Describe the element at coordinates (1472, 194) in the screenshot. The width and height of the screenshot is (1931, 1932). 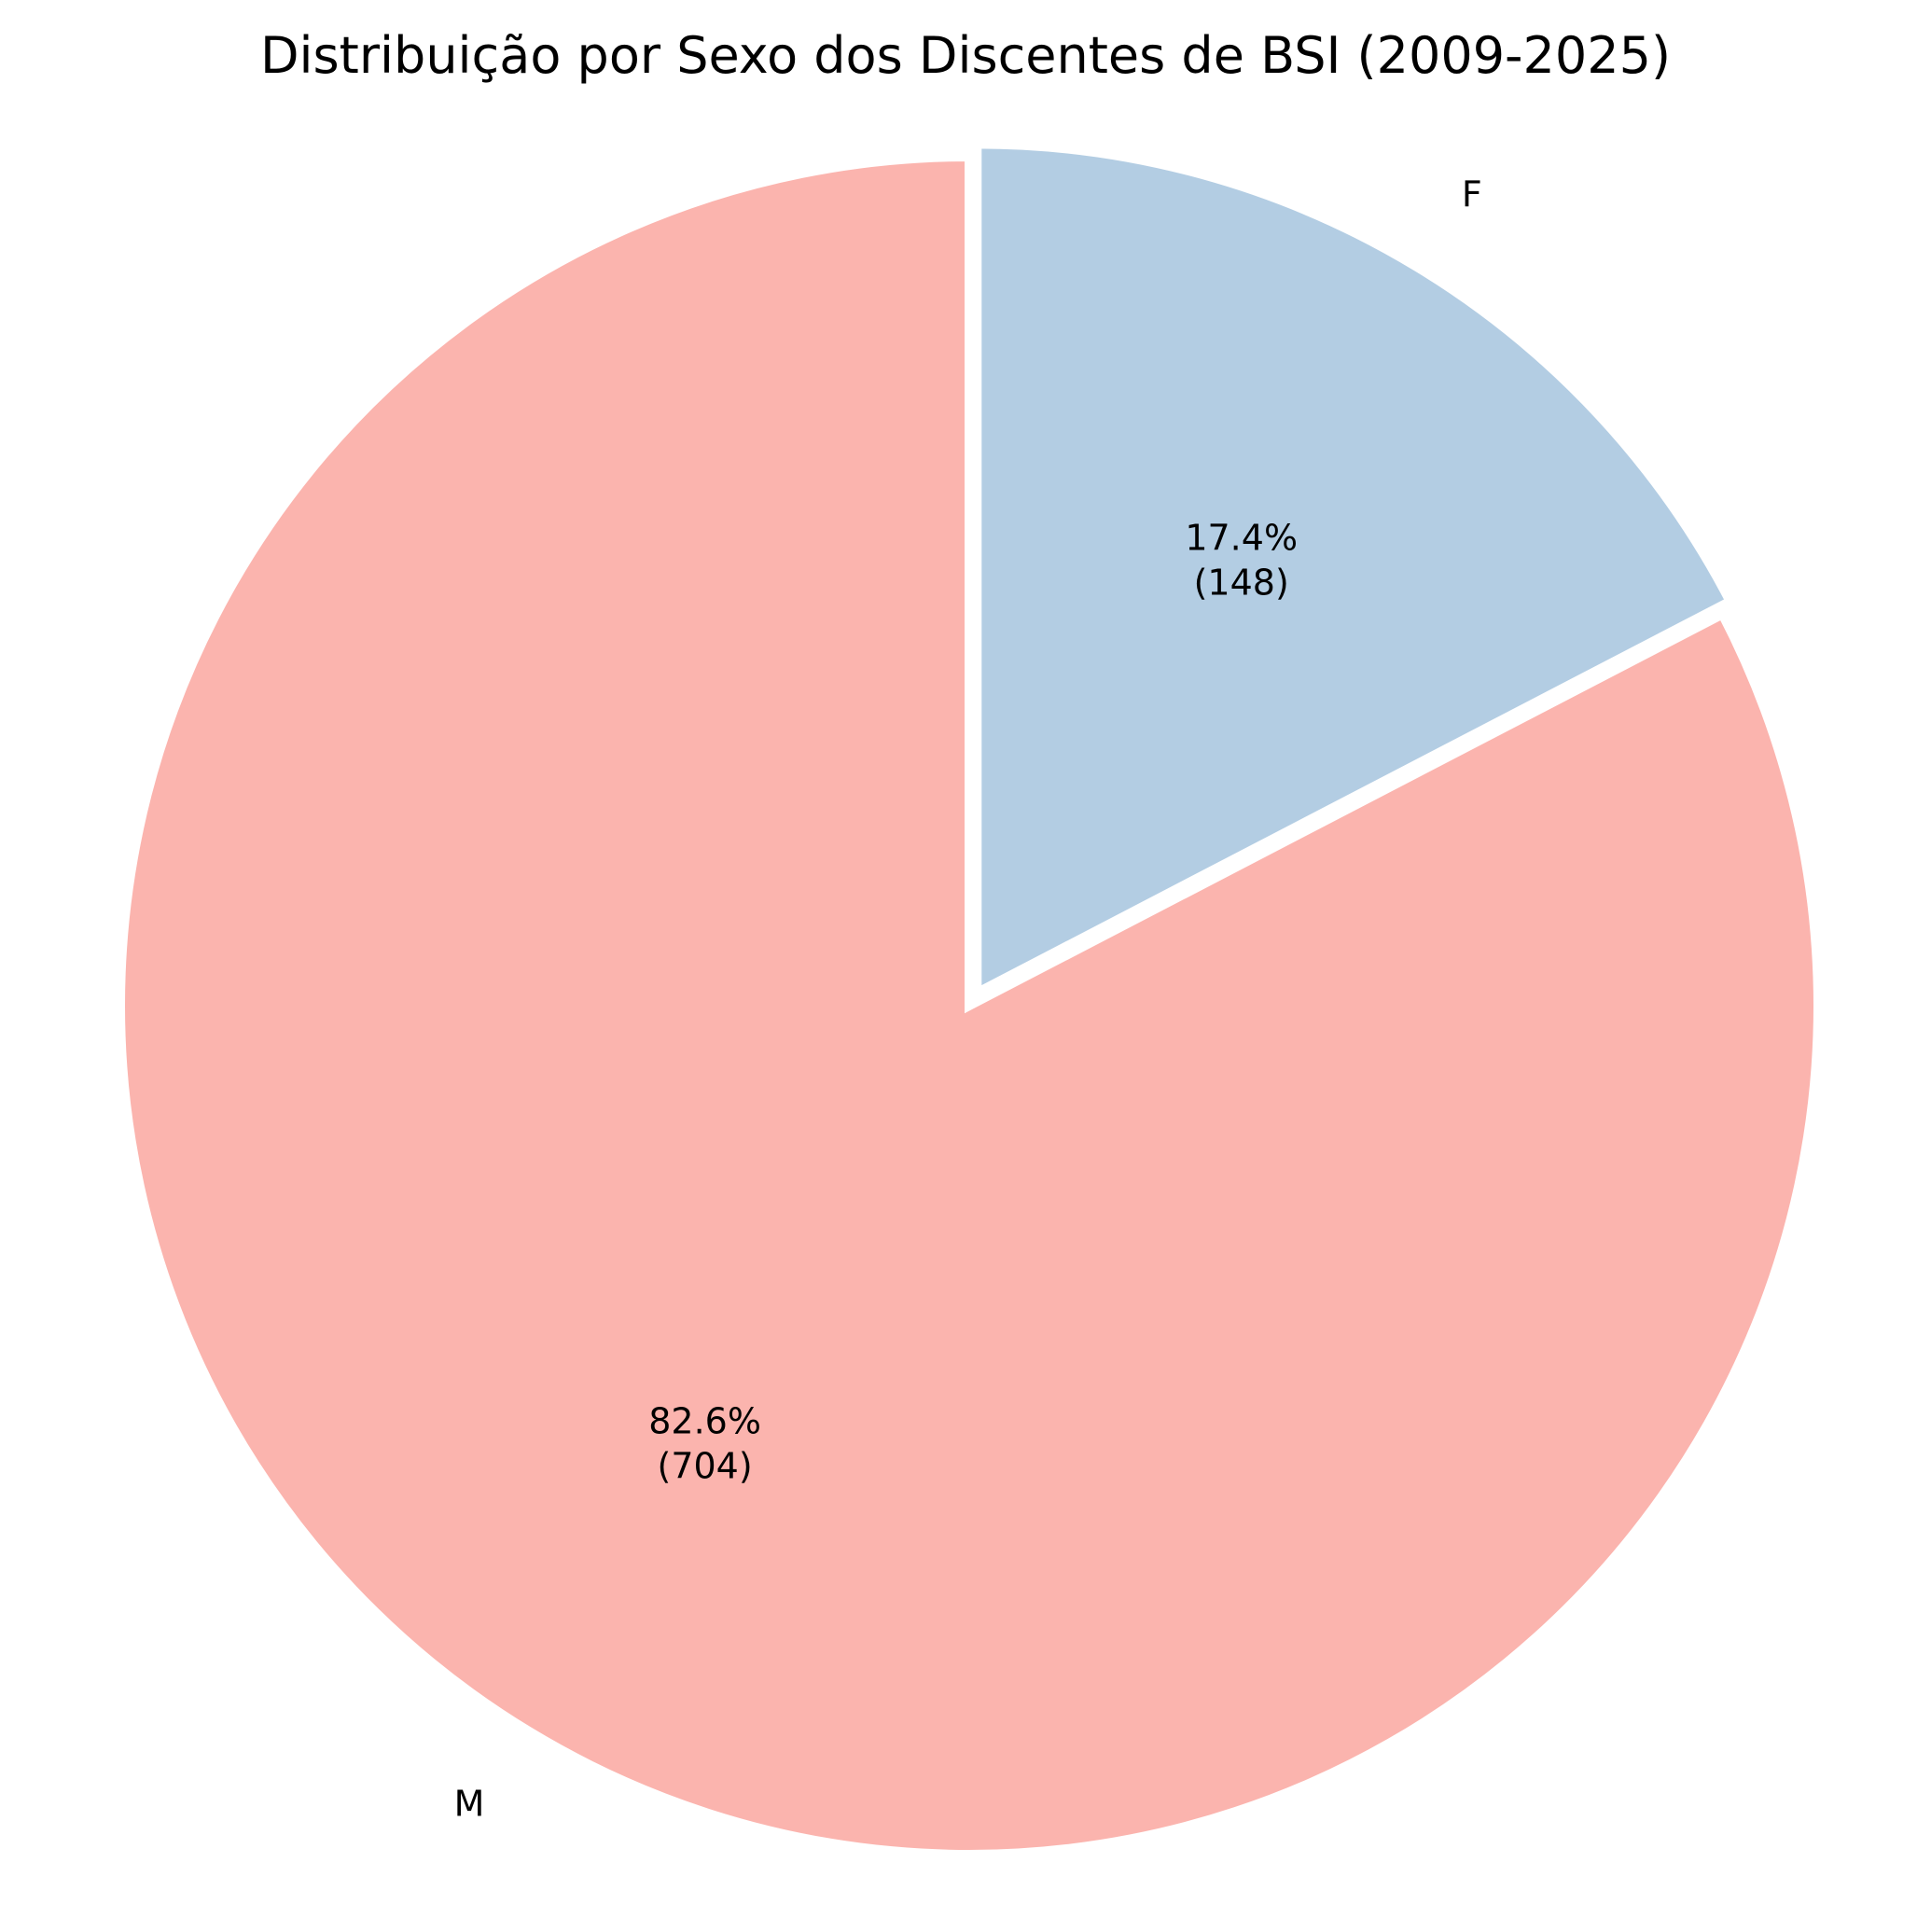
I see `slice-label-f: F` at that location.